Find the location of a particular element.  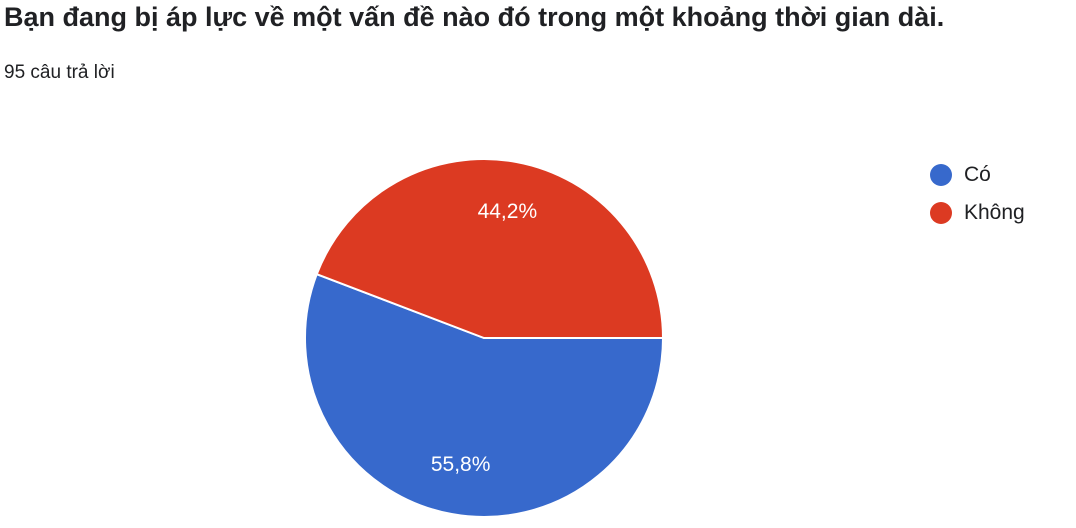

legend-swatch-khong is located at coordinates (941, 213).